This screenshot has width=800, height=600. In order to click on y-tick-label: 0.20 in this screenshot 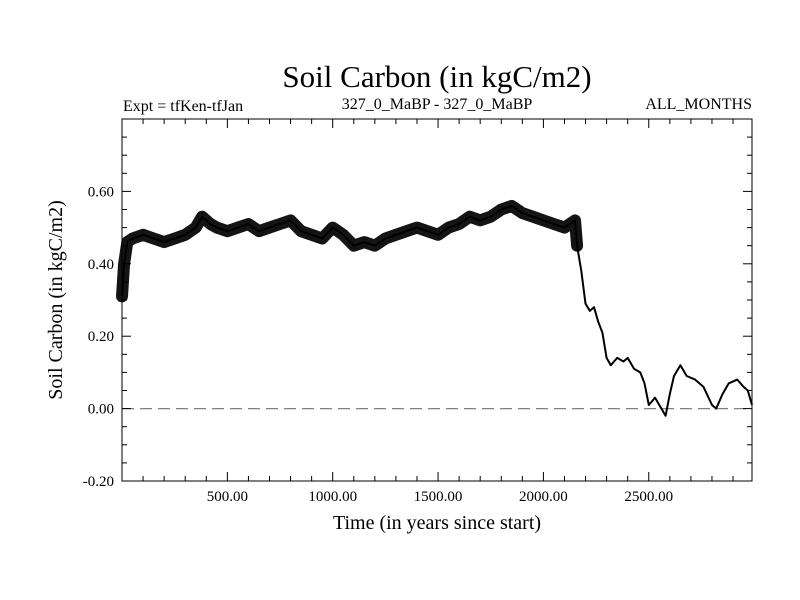, I will do `click(101, 337)`.